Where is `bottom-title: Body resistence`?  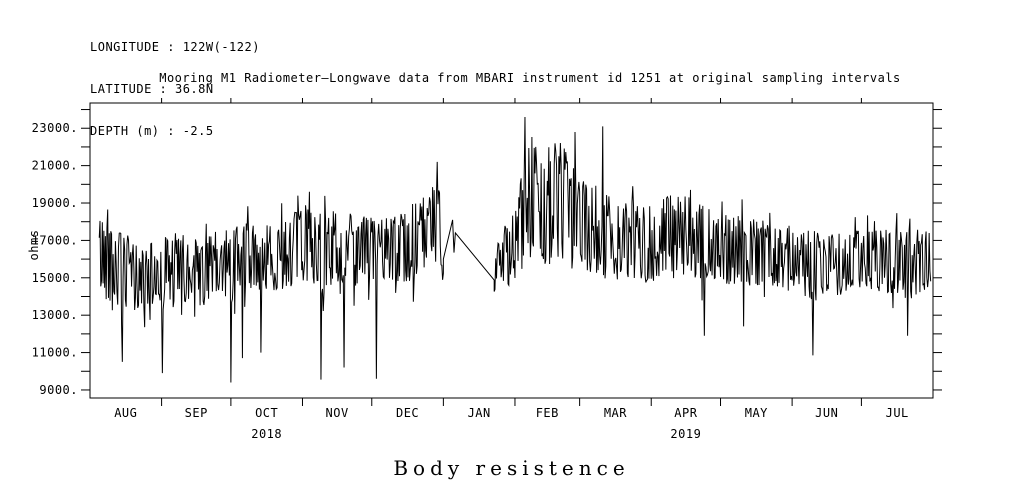
bottom-title: Body resistence is located at coordinates (511, 468).